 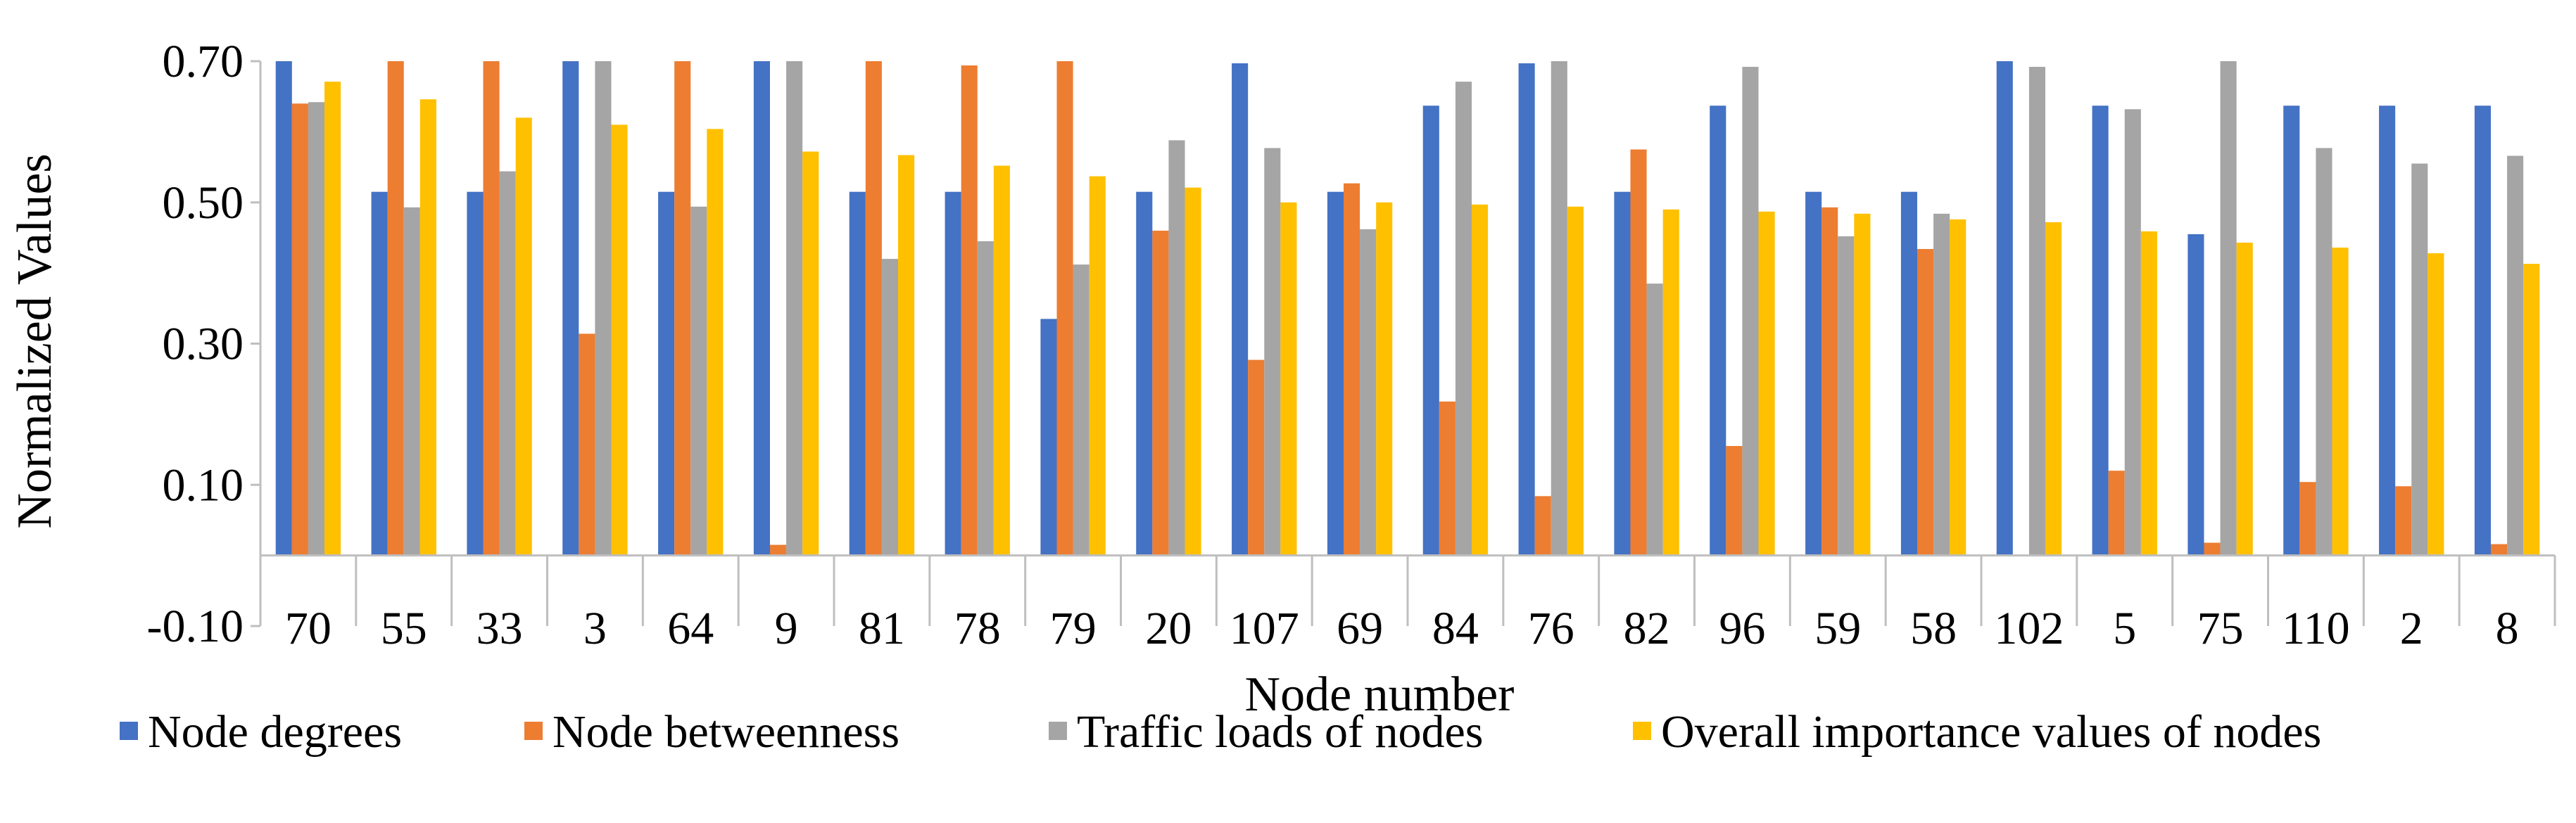 What do you see at coordinates (1551, 628) in the screenshot?
I see `x-tick-label: 76` at bounding box center [1551, 628].